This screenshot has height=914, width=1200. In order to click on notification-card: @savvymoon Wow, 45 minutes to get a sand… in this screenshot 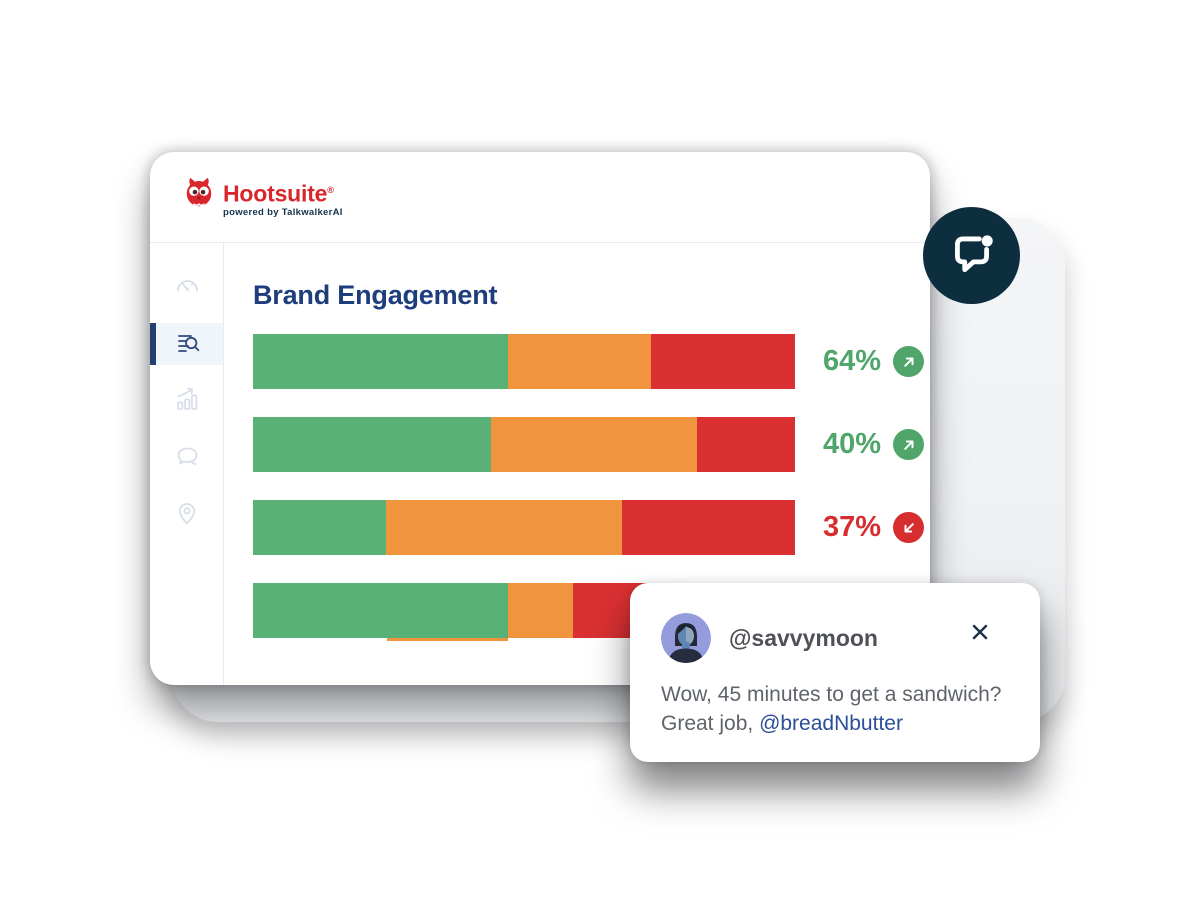, I will do `click(835, 672)`.